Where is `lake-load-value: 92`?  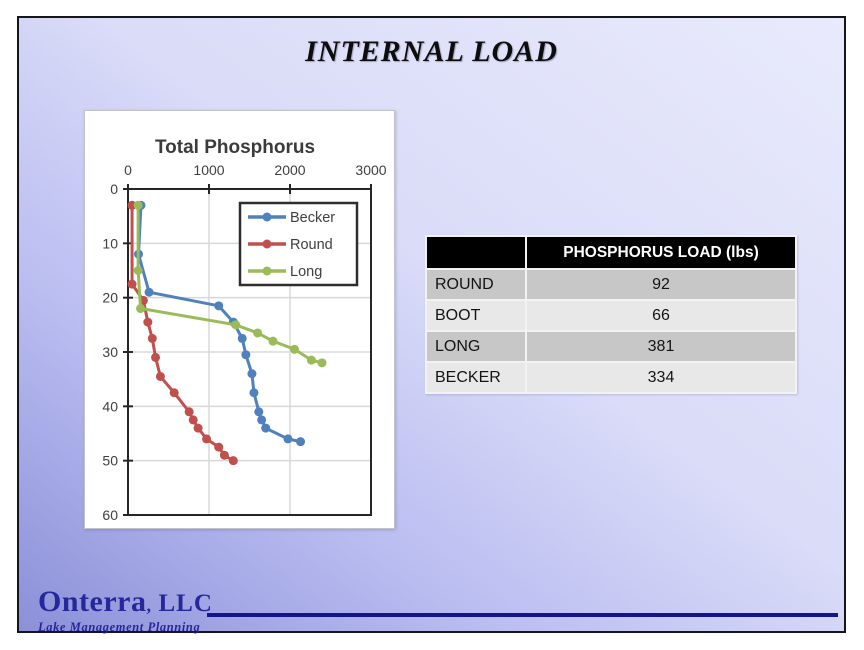 lake-load-value: 92 is located at coordinates (661, 284).